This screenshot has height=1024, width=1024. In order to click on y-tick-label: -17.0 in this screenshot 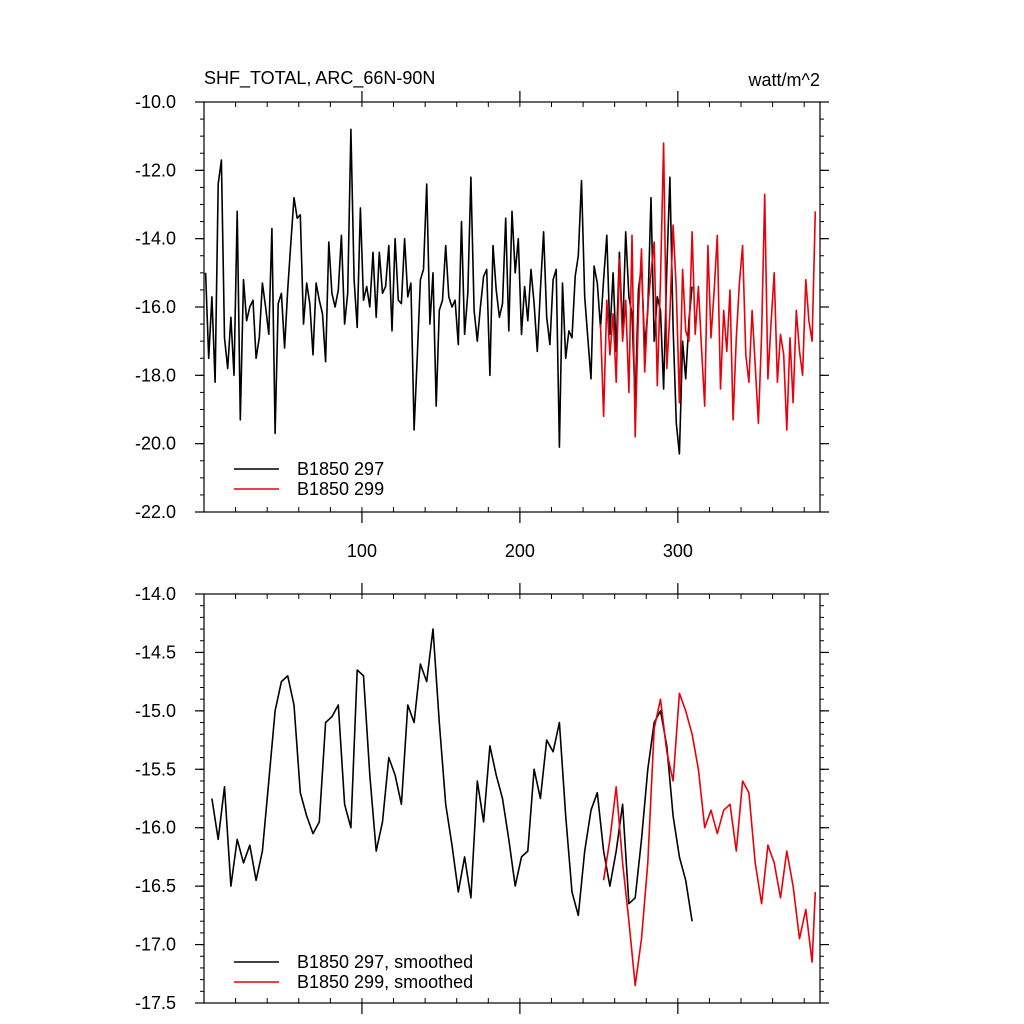, I will do `click(155, 945)`.